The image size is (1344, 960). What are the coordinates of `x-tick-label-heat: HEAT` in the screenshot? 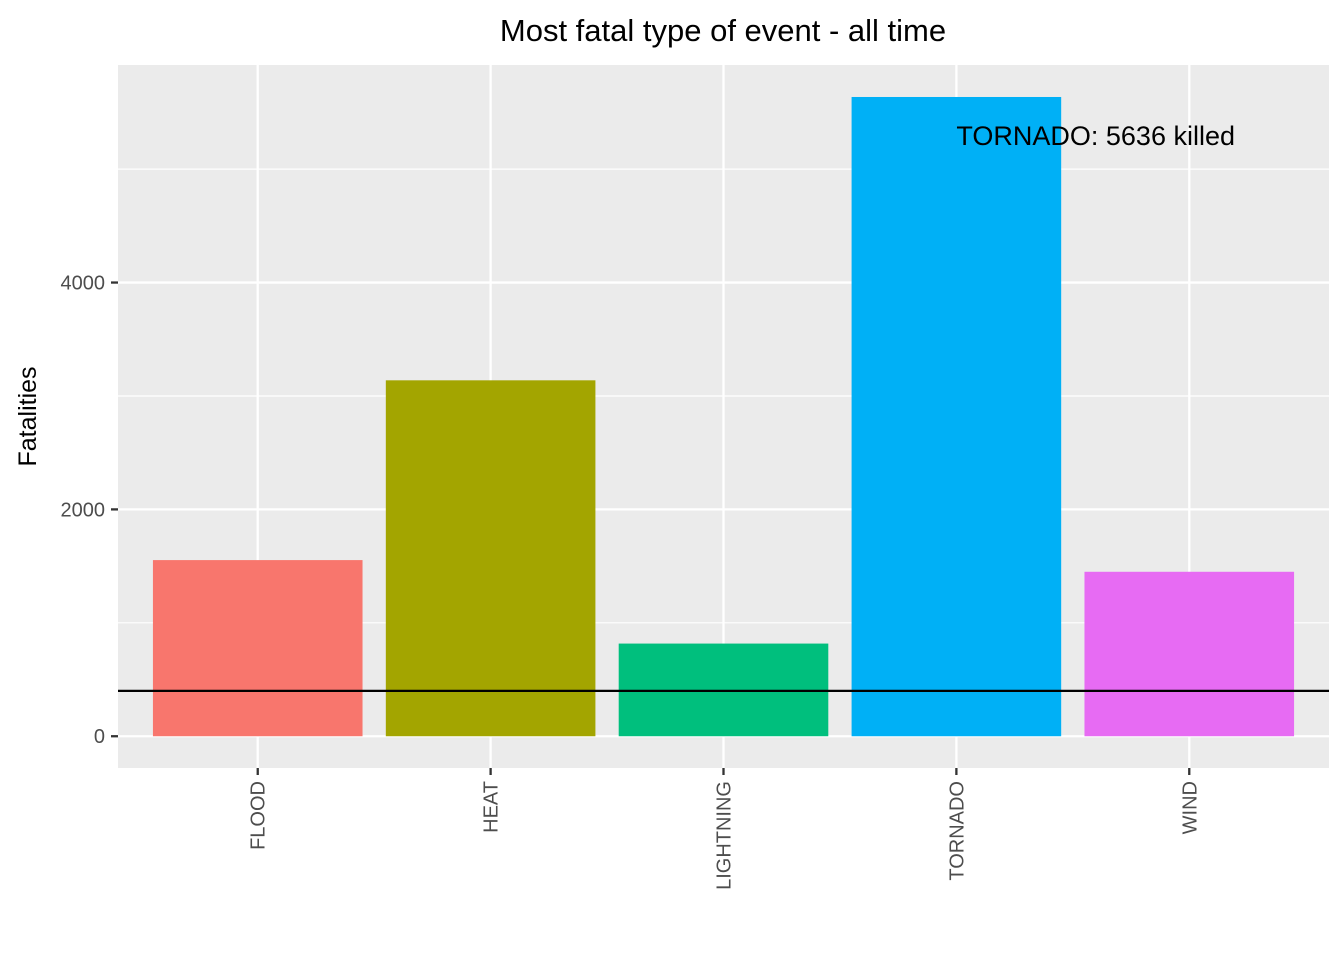 It's located at (492, 807).